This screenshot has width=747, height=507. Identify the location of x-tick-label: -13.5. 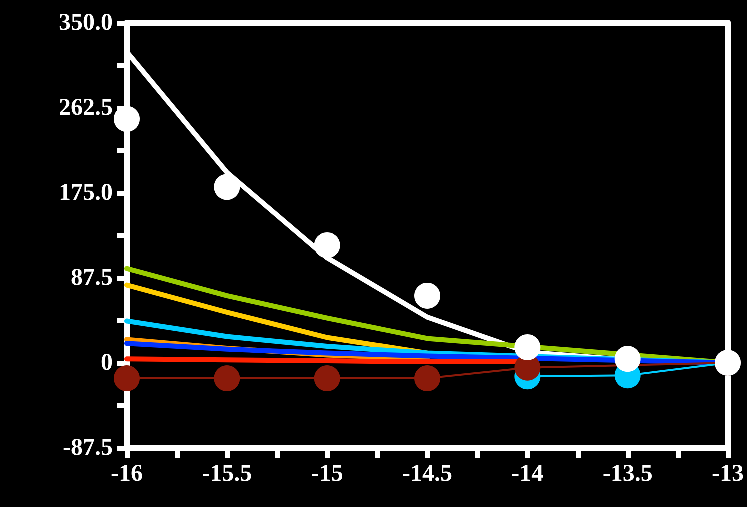
(627, 474).